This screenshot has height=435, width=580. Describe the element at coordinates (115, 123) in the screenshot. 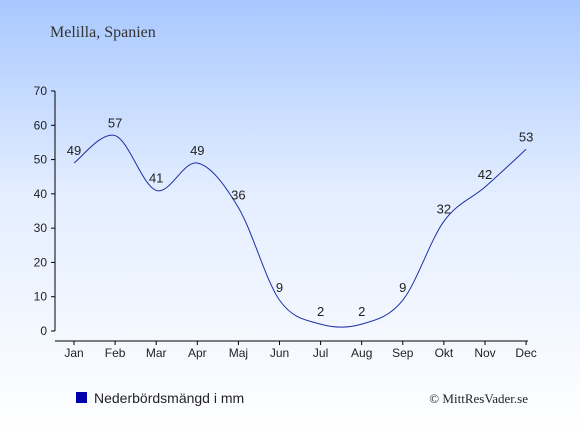

I see `data-label: 57` at that location.